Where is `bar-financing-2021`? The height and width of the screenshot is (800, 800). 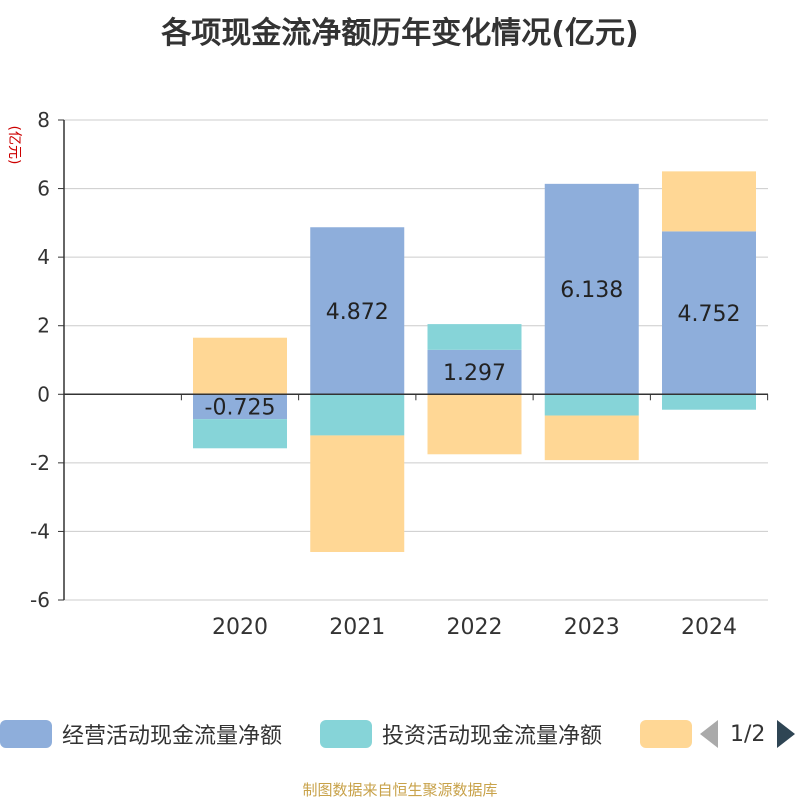 bar-financing-2021 is located at coordinates (357, 493).